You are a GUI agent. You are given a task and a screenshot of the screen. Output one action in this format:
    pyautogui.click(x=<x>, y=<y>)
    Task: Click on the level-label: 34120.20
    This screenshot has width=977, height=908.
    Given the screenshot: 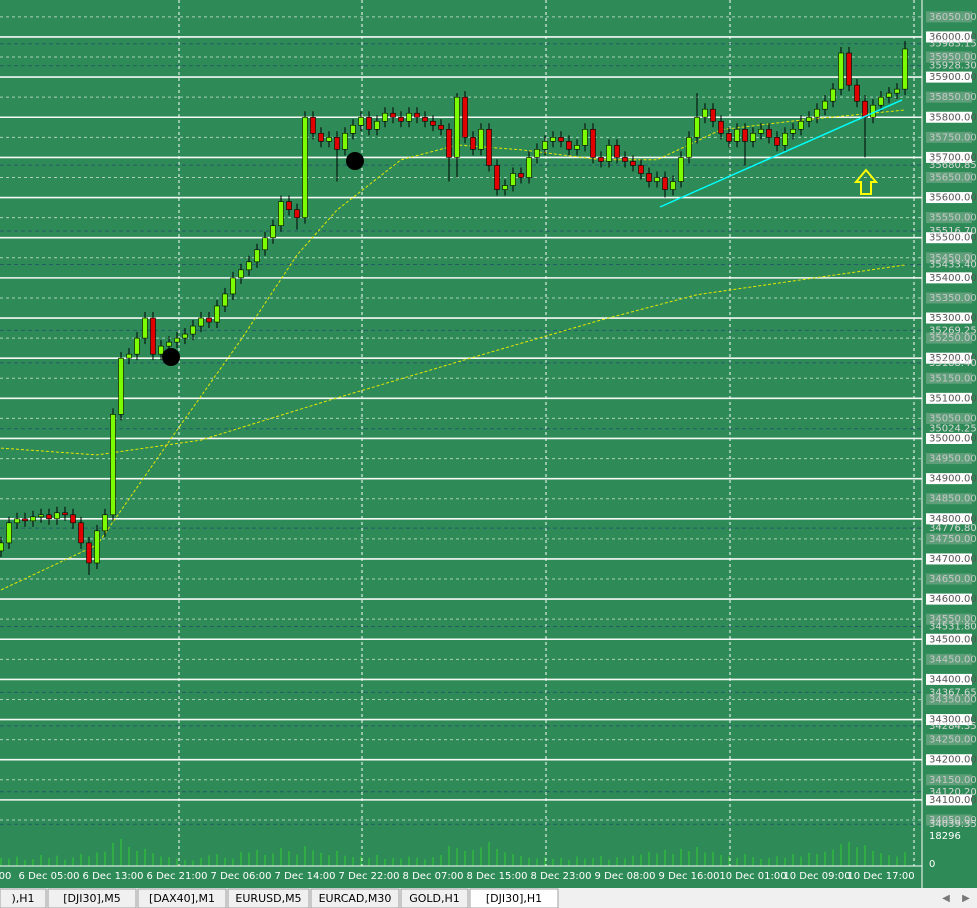 What is the action you would take?
    pyautogui.click(x=953, y=792)
    